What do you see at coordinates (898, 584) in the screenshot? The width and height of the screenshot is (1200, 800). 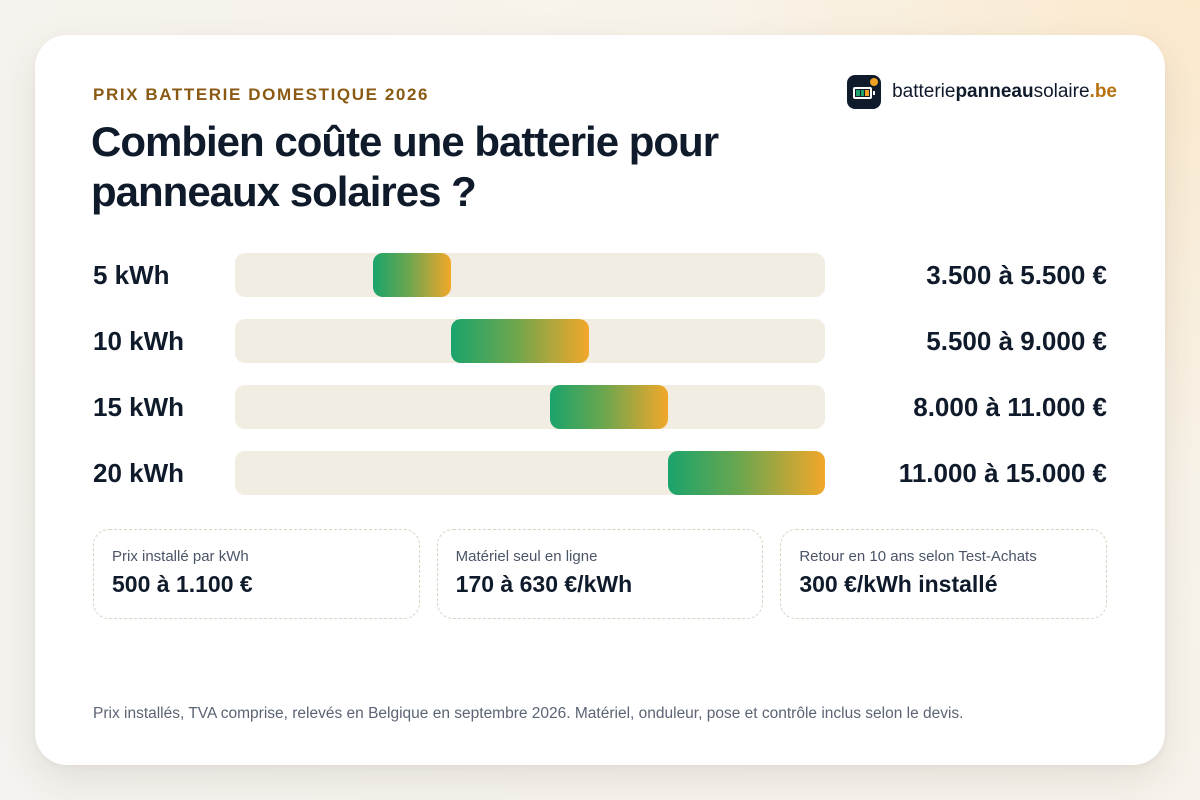 I see `stat-value: 300 €/kWh installé` at bounding box center [898, 584].